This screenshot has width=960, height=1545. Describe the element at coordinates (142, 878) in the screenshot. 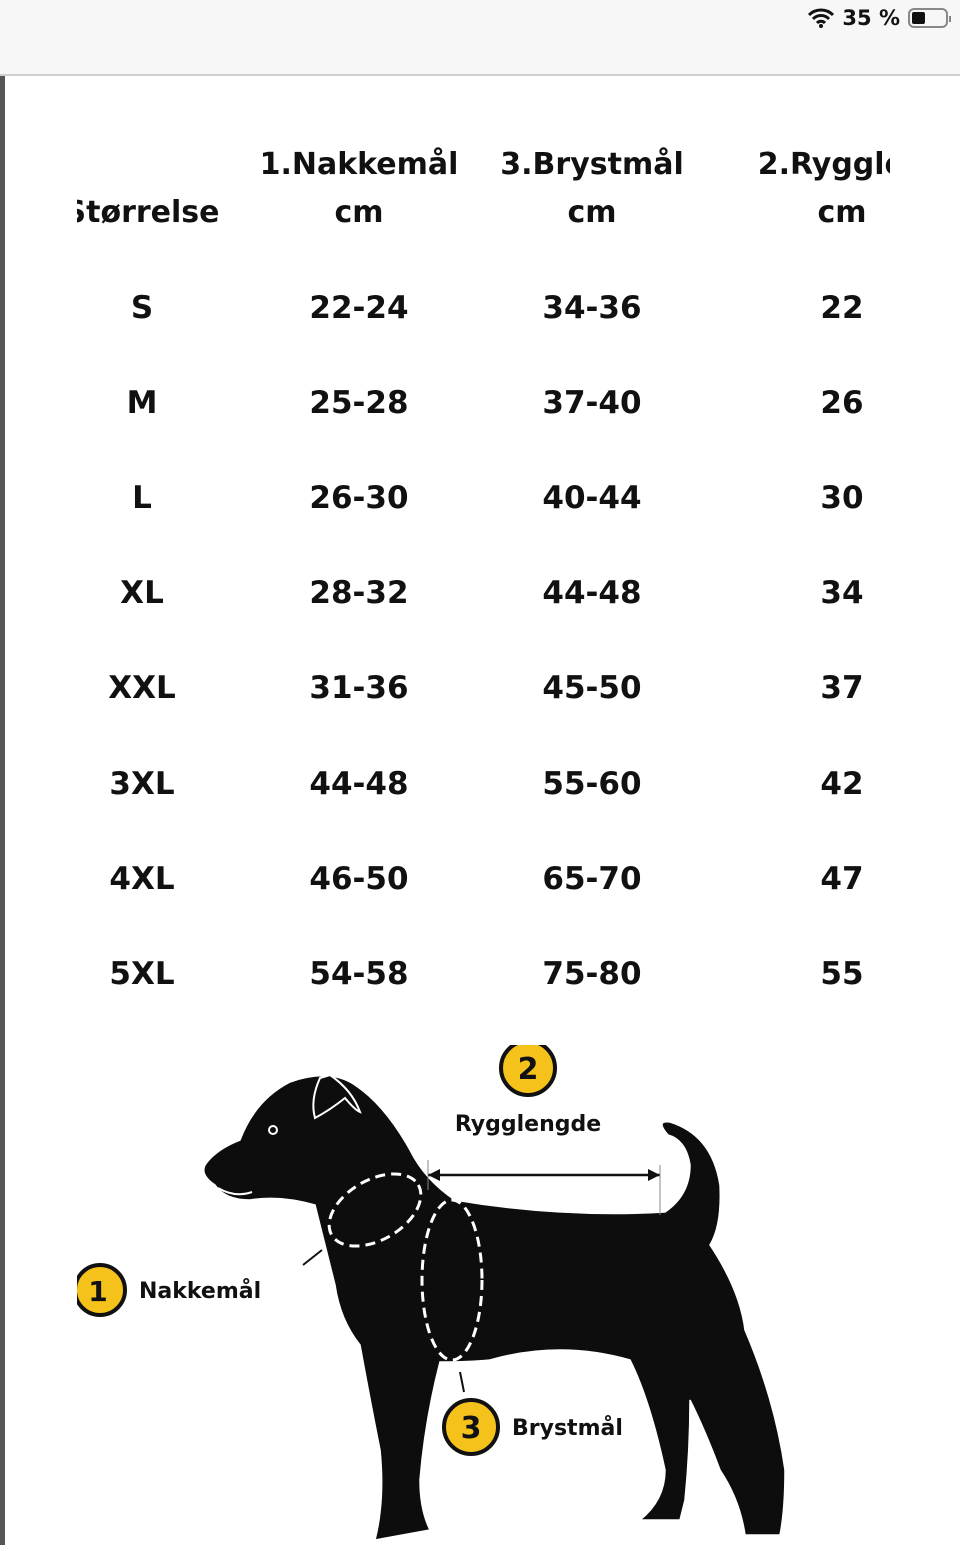

I see `table-cell: 4XL` at that location.